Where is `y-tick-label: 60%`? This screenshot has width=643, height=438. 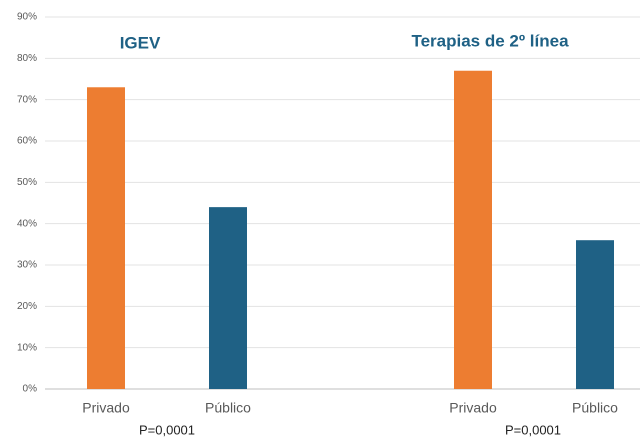 y-tick-label: 60% is located at coordinates (27, 141).